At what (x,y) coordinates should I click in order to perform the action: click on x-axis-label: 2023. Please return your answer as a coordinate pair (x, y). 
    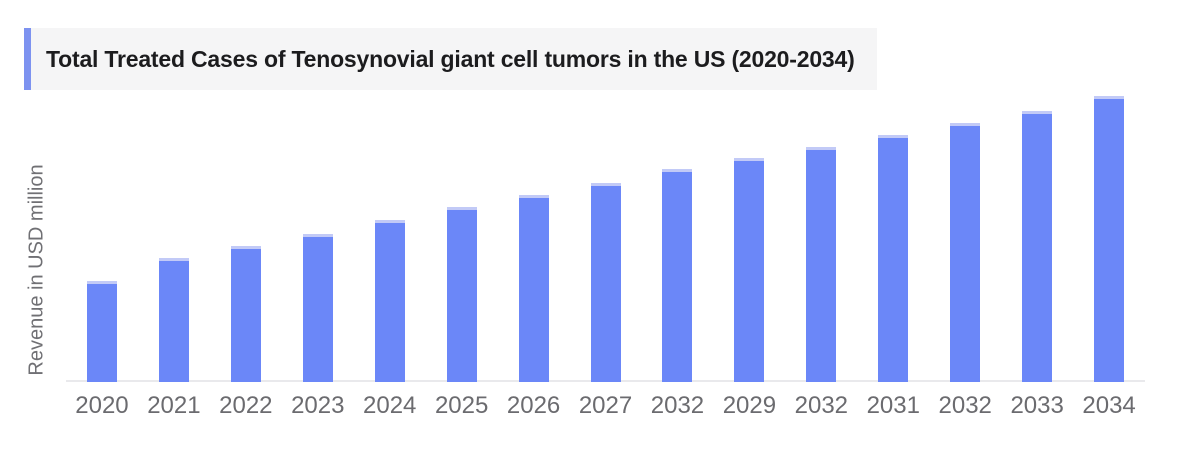
    Looking at the image, I should click on (318, 405).